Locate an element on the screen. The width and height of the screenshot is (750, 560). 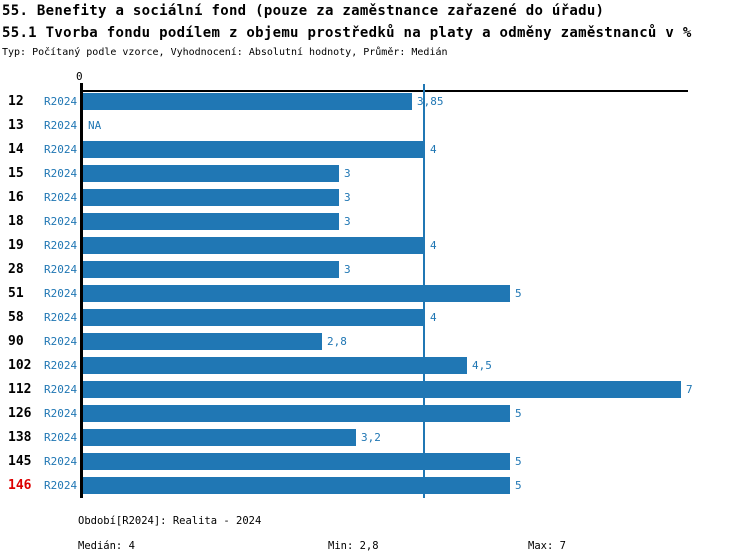
footer-period-label: Období[R2024]: Realita - 2024 is located at coordinates (170, 521).